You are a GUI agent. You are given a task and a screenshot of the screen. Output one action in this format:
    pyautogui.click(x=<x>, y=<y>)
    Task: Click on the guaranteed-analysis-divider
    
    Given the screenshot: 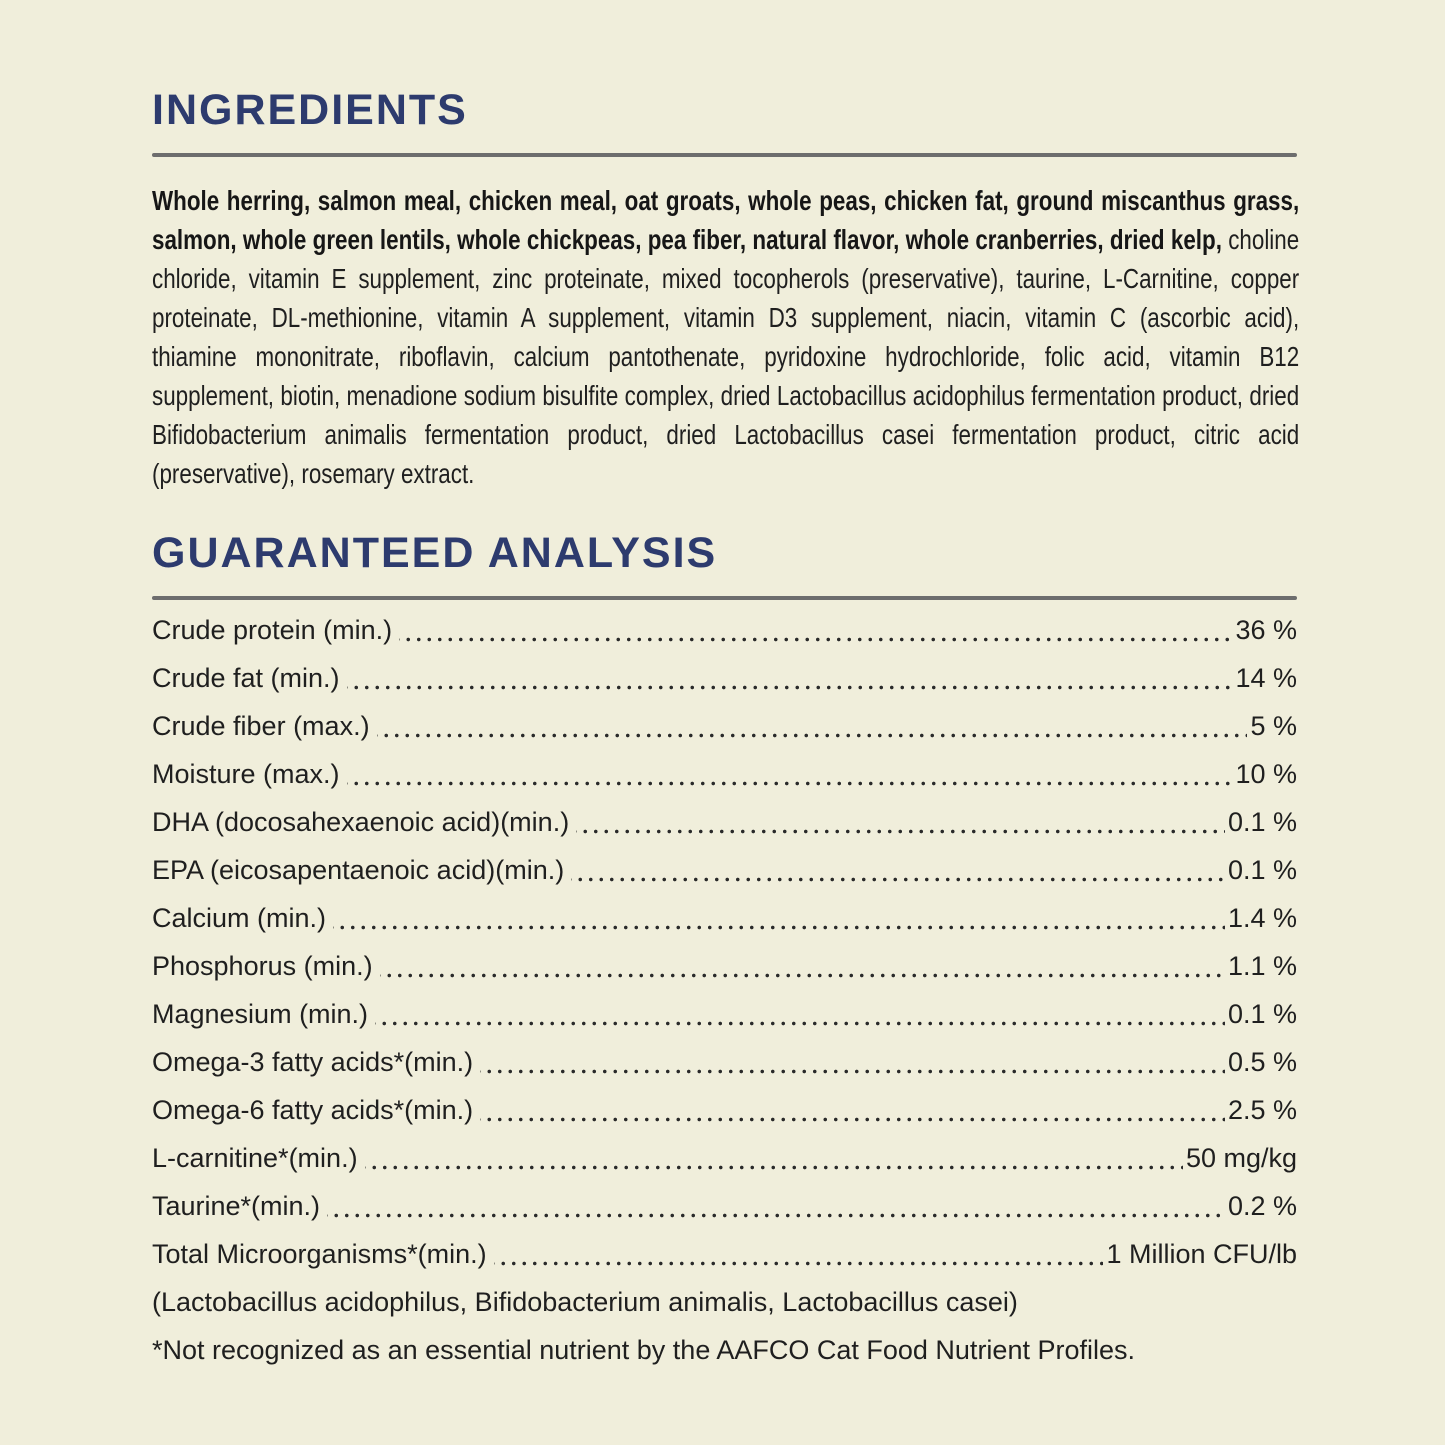 What is the action you would take?
    pyautogui.click(x=724, y=598)
    